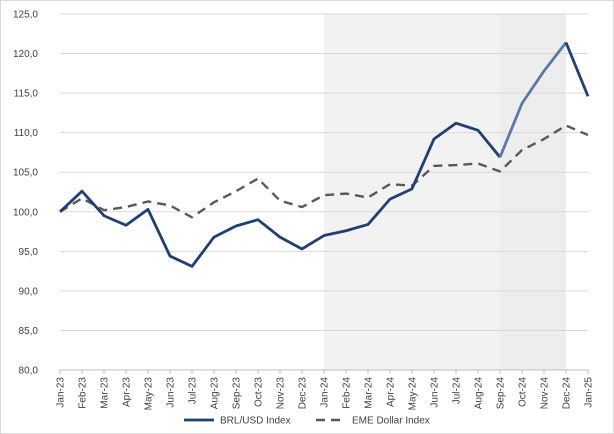  What do you see at coordinates (391, 421) in the screenshot?
I see `legend-label-eme-dollar-index: EME Dollar Index` at bounding box center [391, 421].